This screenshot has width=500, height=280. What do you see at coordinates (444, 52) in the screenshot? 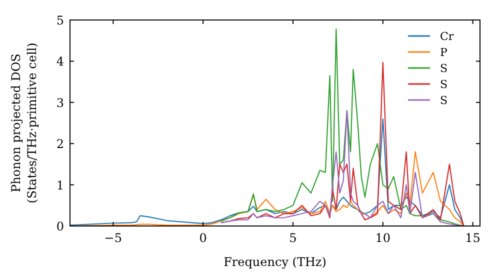
I see `legend-label: P` at bounding box center [444, 52].